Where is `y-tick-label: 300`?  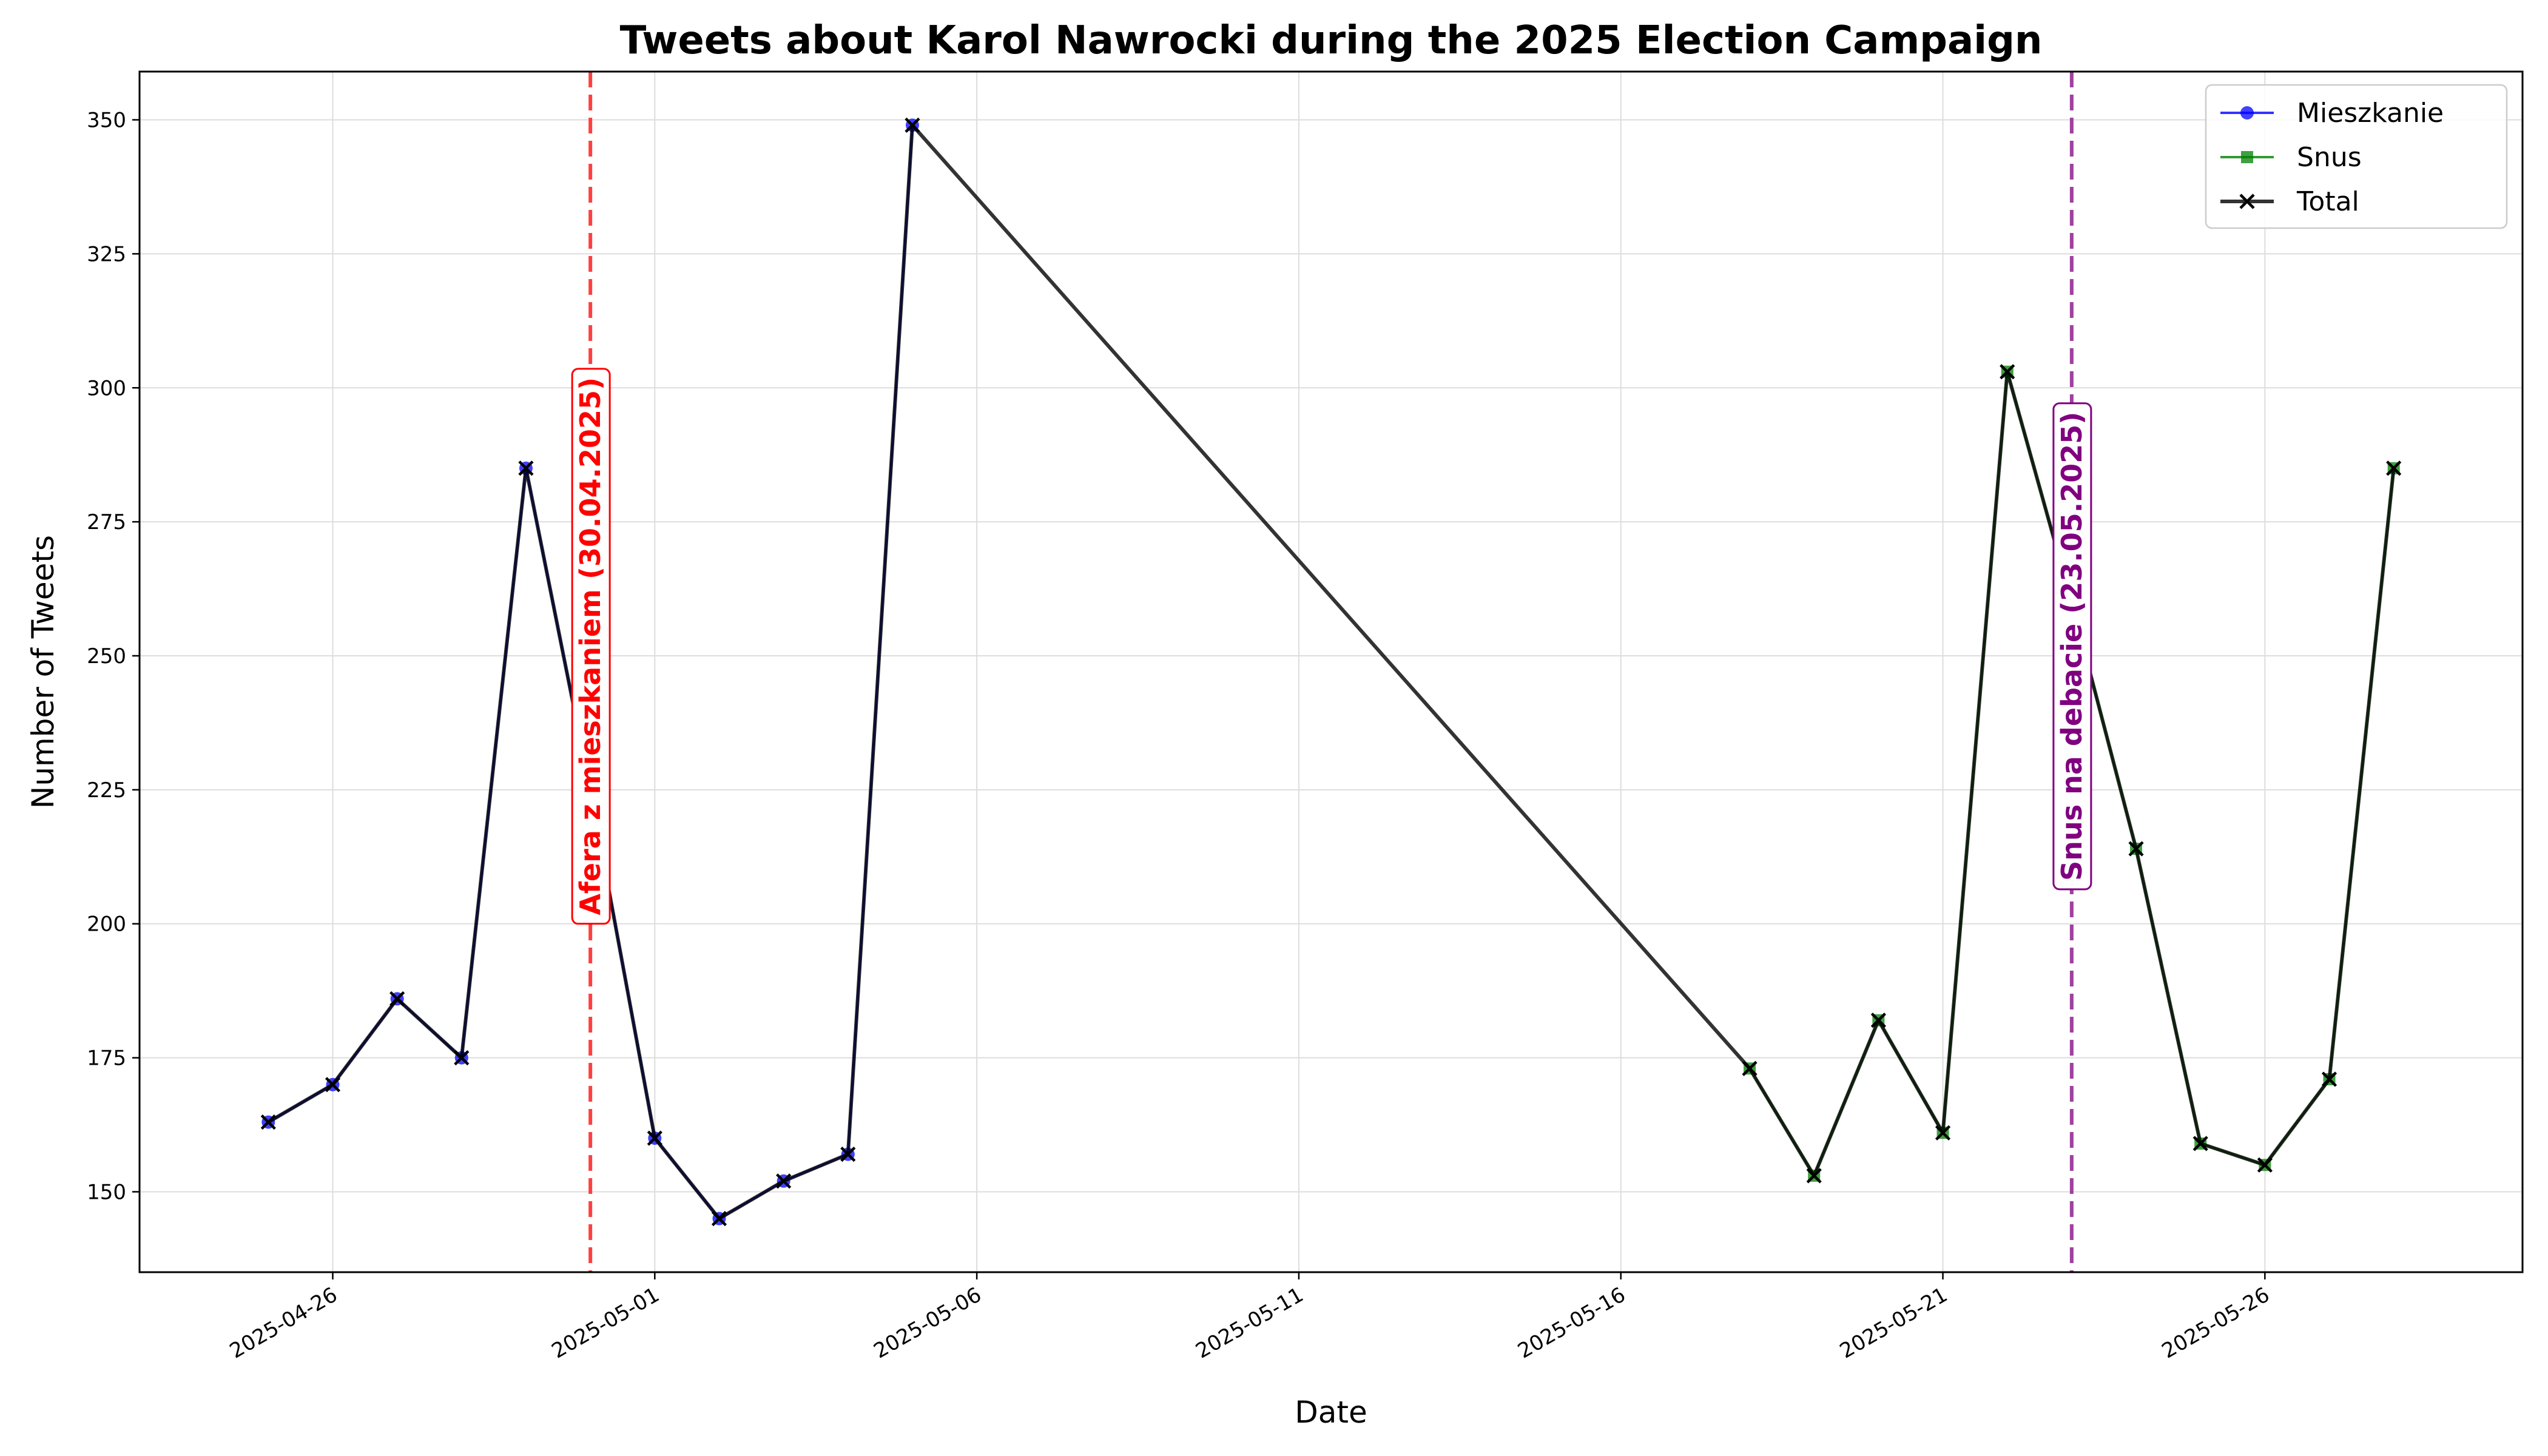 y-tick-label: 300 is located at coordinates (106, 388).